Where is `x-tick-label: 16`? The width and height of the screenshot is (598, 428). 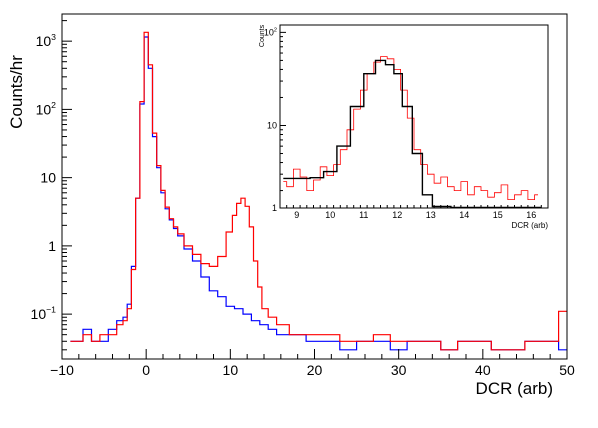 x-tick-label: 16 is located at coordinates (531, 215).